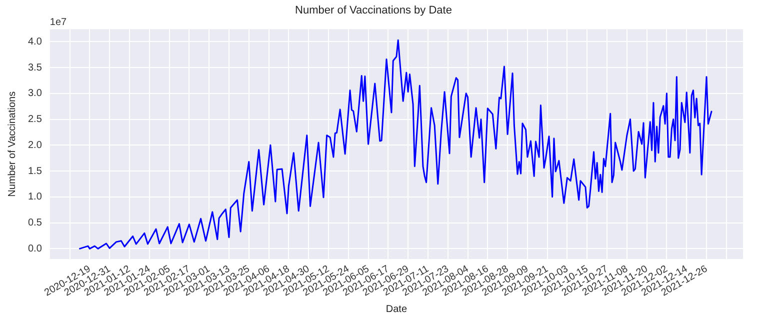 This screenshot has width=757, height=315. What do you see at coordinates (35, 145) in the screenshot?
I see `y-tick-label: 2.0` at bounding box center [35, 145].